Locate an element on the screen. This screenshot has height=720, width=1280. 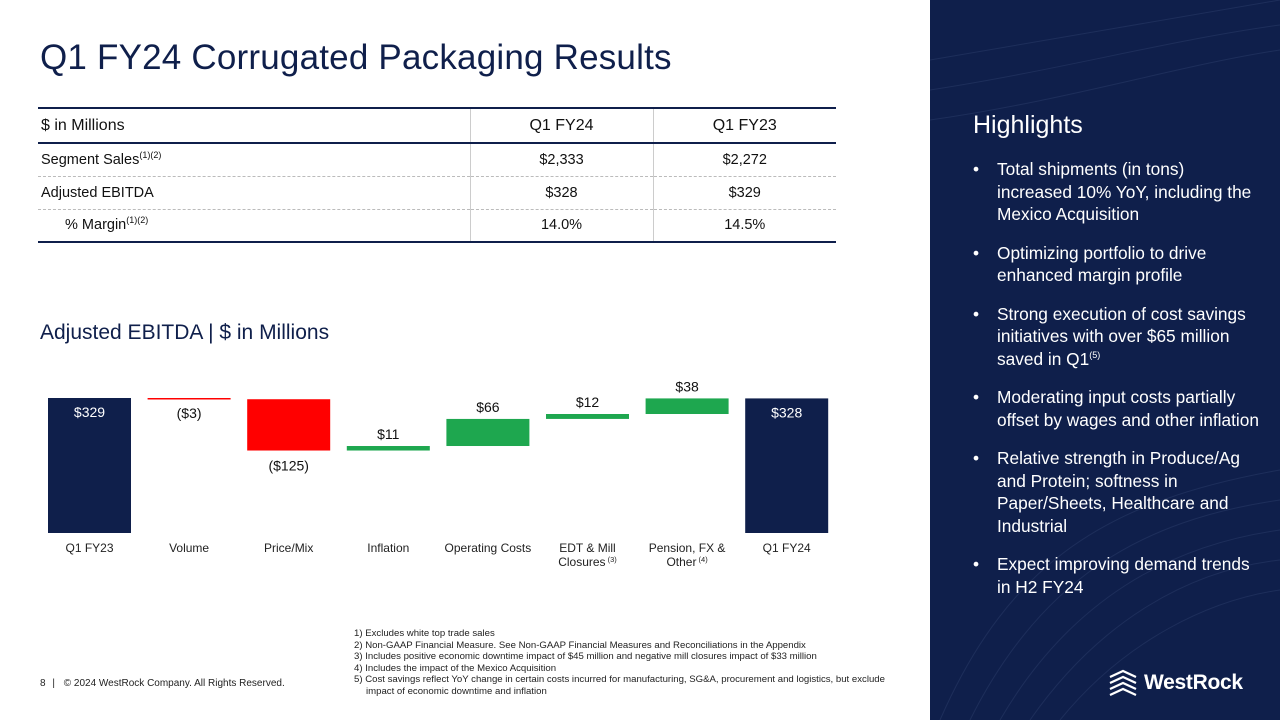
table-cell: 14.5% is located at coordinates (744, 226).